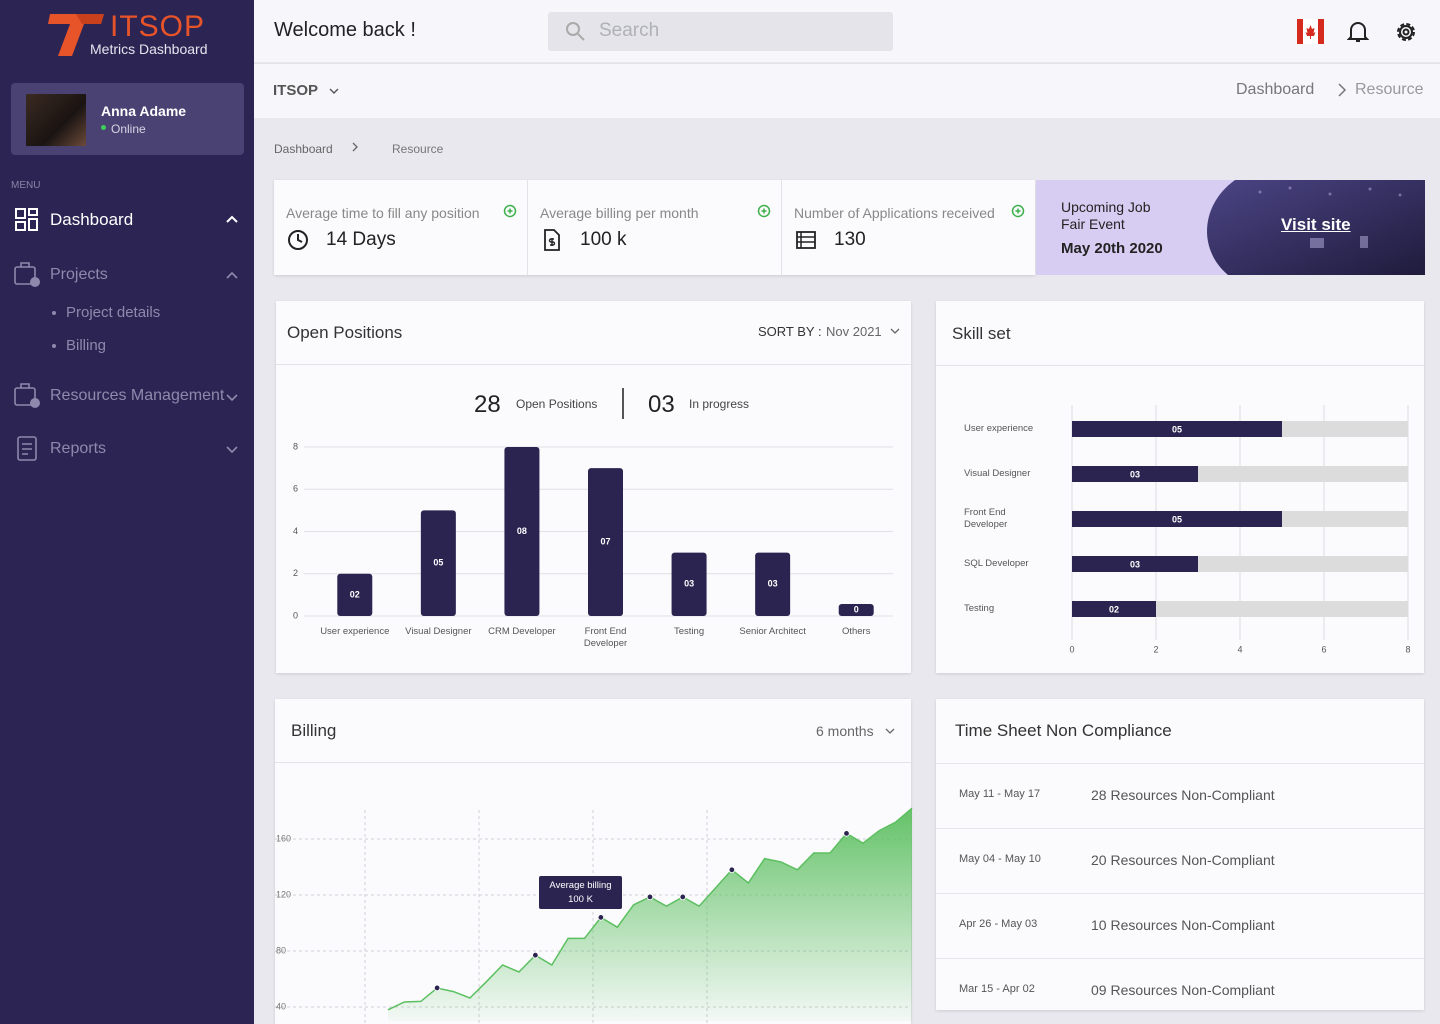  What do you see at coordinates (1000, 859) in the screenshot?
I see `timesheet-period: May 04 - May 10` at bounding box center [1000, 859].